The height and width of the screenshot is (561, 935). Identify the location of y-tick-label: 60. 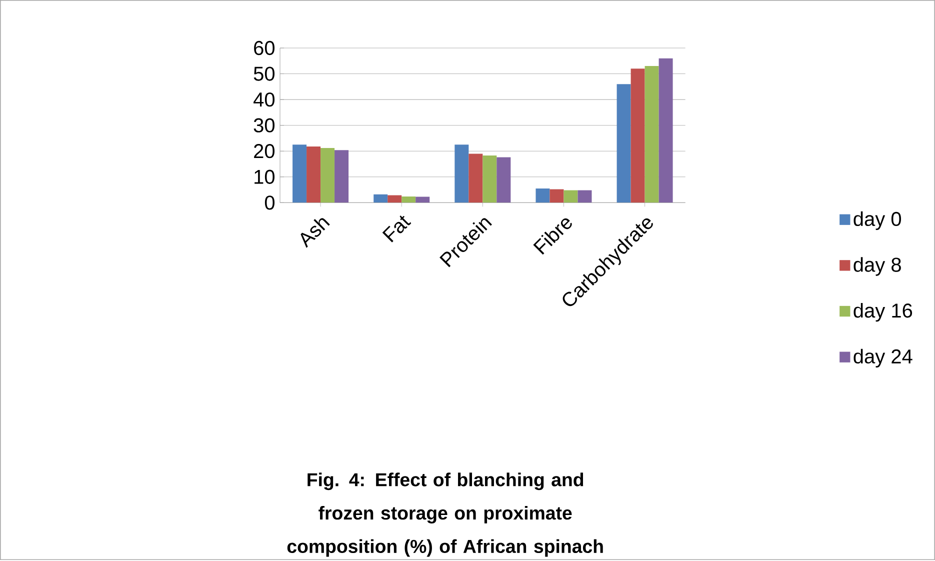
(264, 48).